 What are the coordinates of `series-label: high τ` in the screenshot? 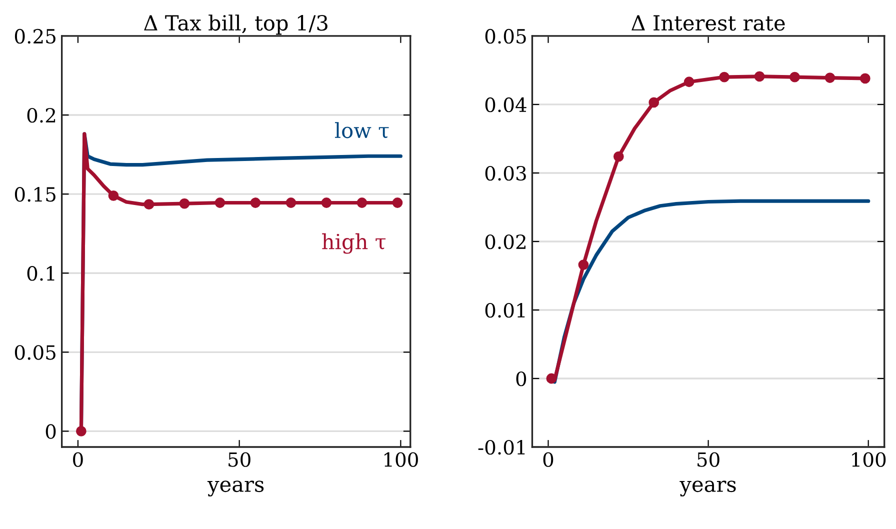 It's located at (354, 243).